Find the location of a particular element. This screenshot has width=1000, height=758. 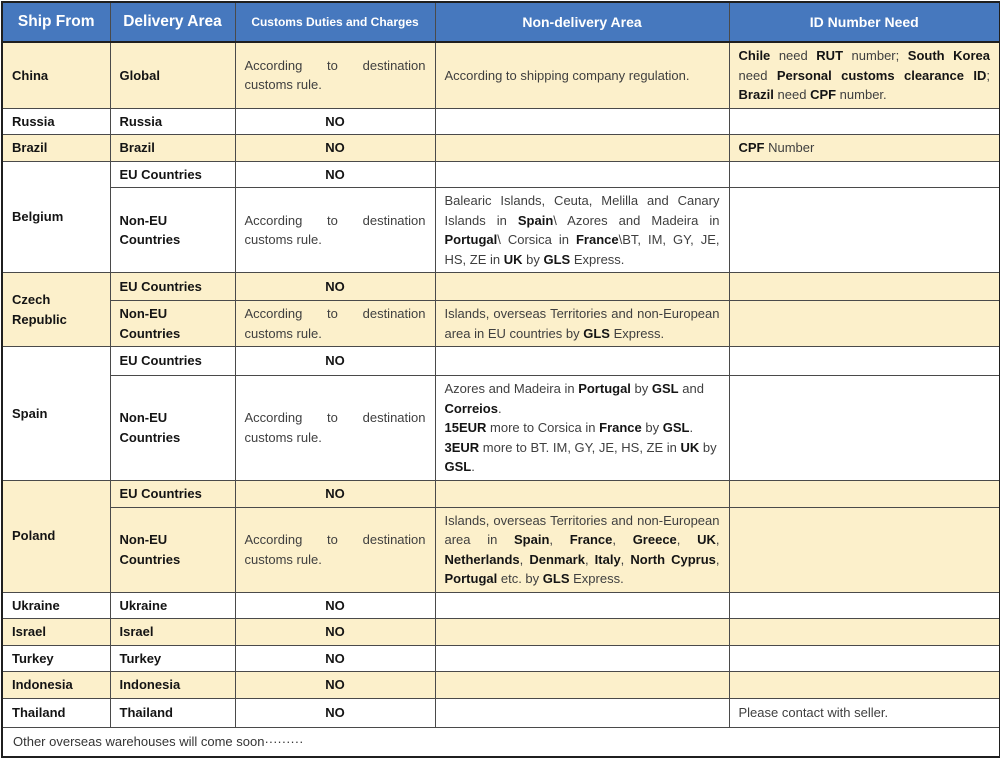

cell-poland-eu-area: EU Countries is located at coordinates (172, 493).